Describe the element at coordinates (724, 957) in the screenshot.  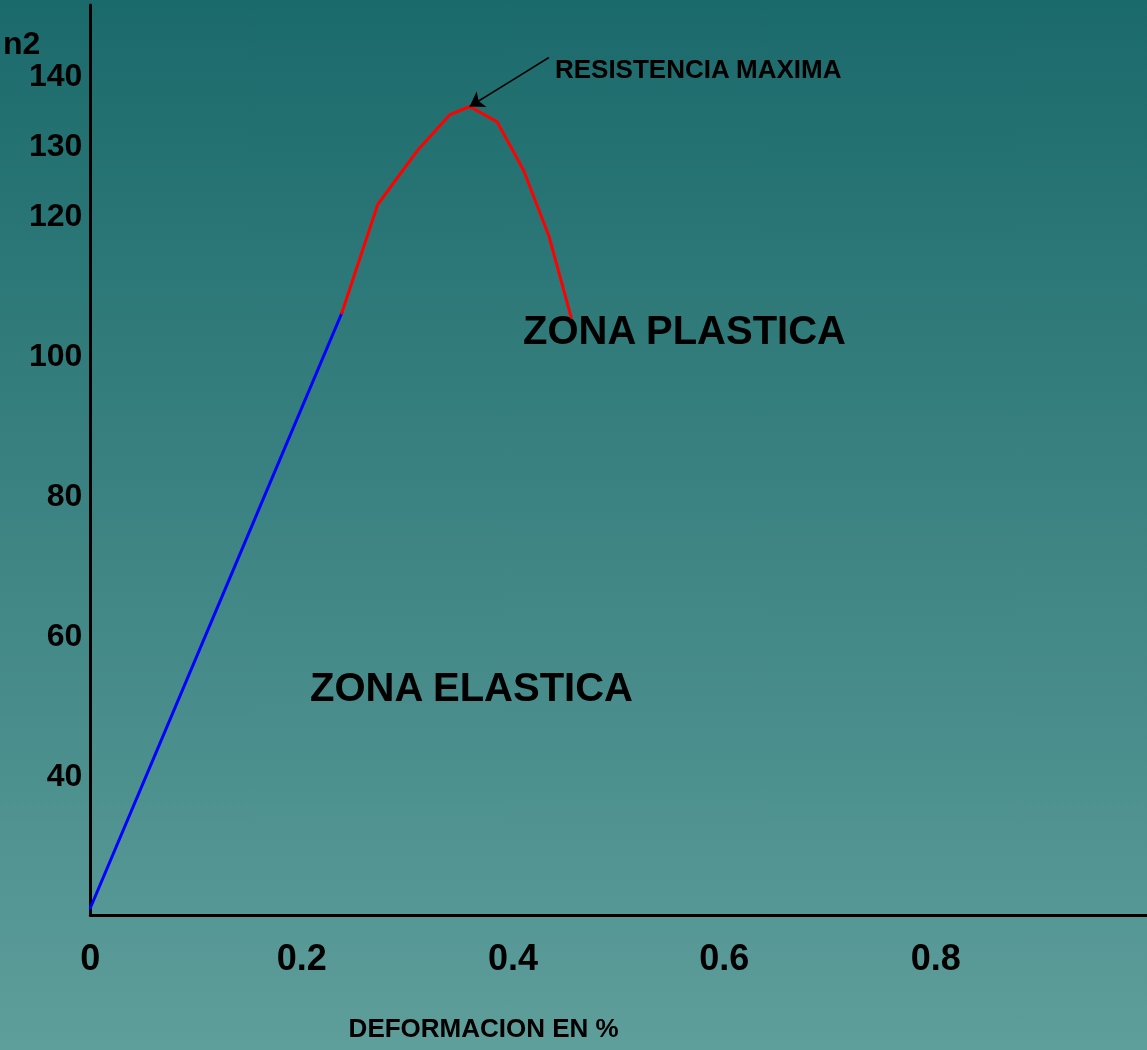
I see `x-tick-label: 0.6` at that location.